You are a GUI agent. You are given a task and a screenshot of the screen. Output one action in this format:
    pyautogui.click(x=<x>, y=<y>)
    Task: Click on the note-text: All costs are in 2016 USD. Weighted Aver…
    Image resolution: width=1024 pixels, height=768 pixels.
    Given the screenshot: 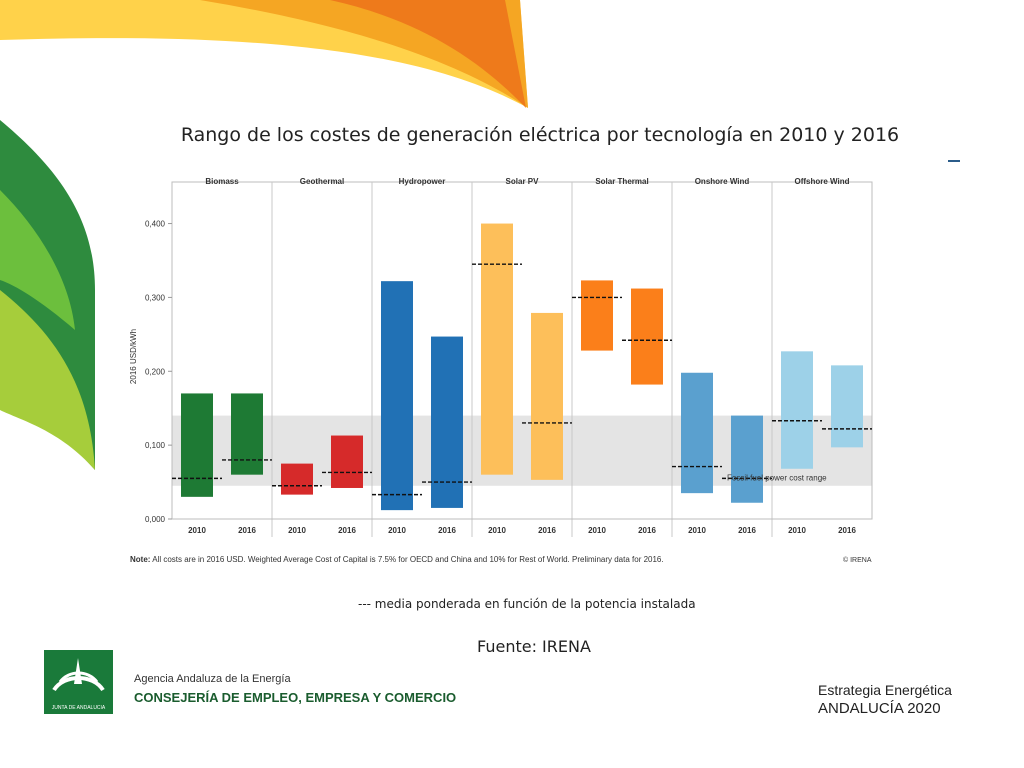 What is the action you would take?
    pyautogui.click(x=408, y=559)
    